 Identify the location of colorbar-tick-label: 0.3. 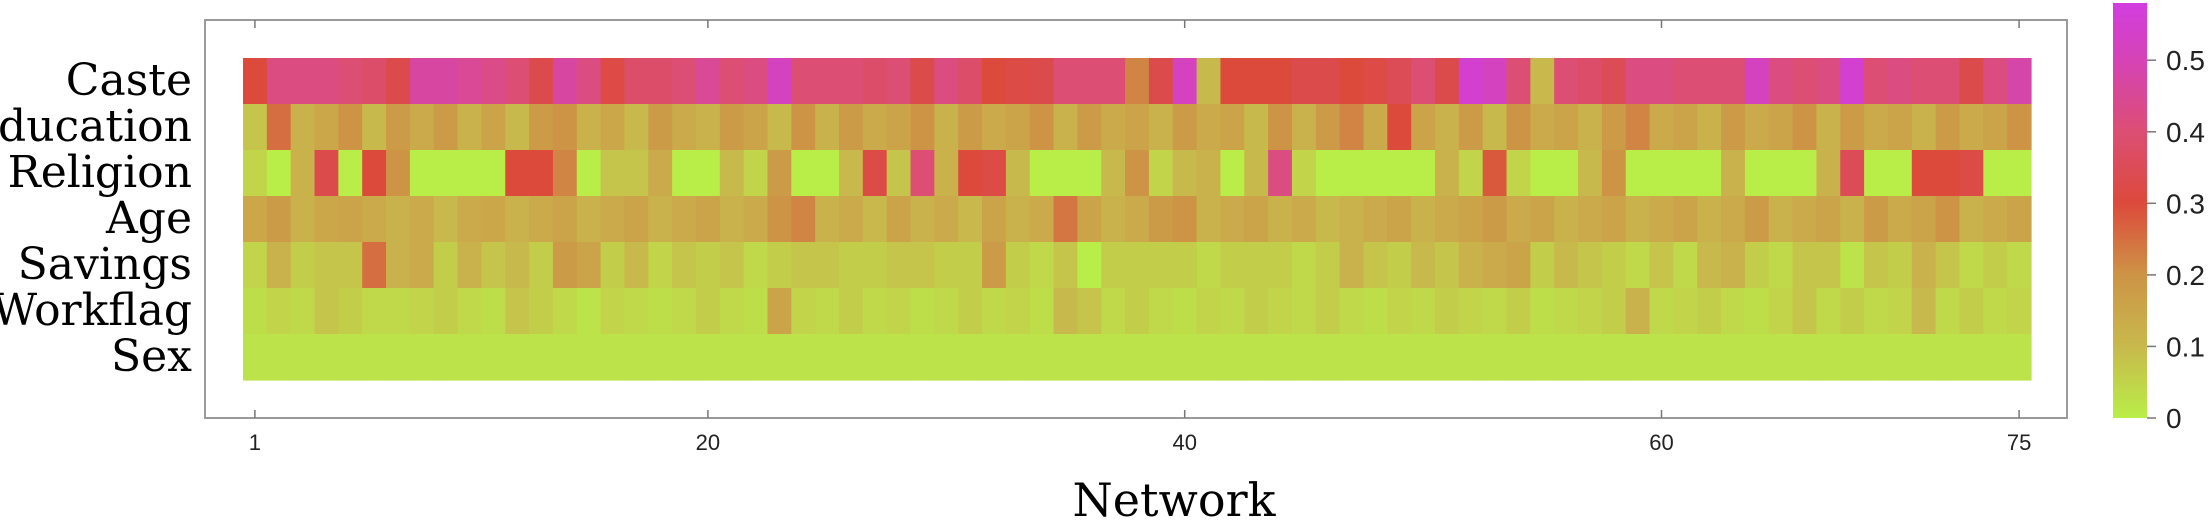
(2185, 203).